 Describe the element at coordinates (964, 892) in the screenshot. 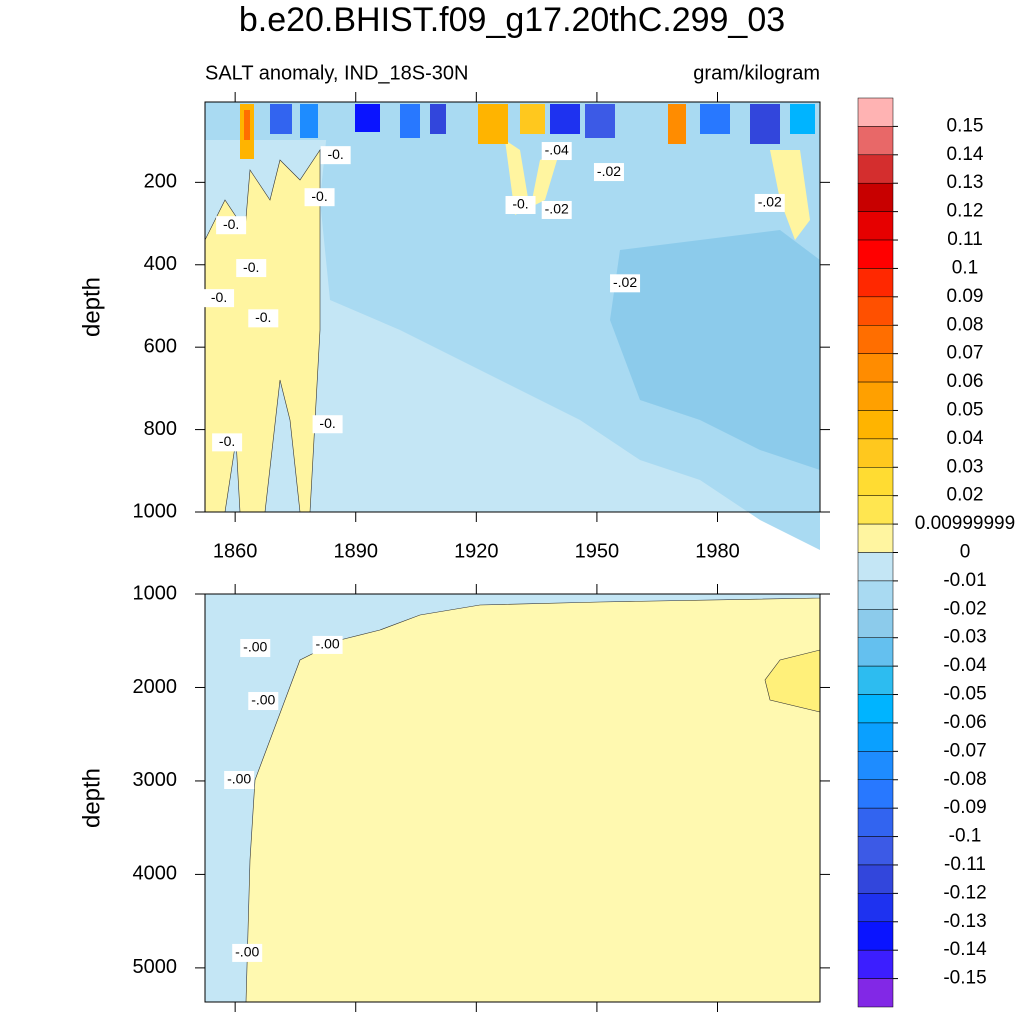

I see `colorbar-label: -0.12` at that location.